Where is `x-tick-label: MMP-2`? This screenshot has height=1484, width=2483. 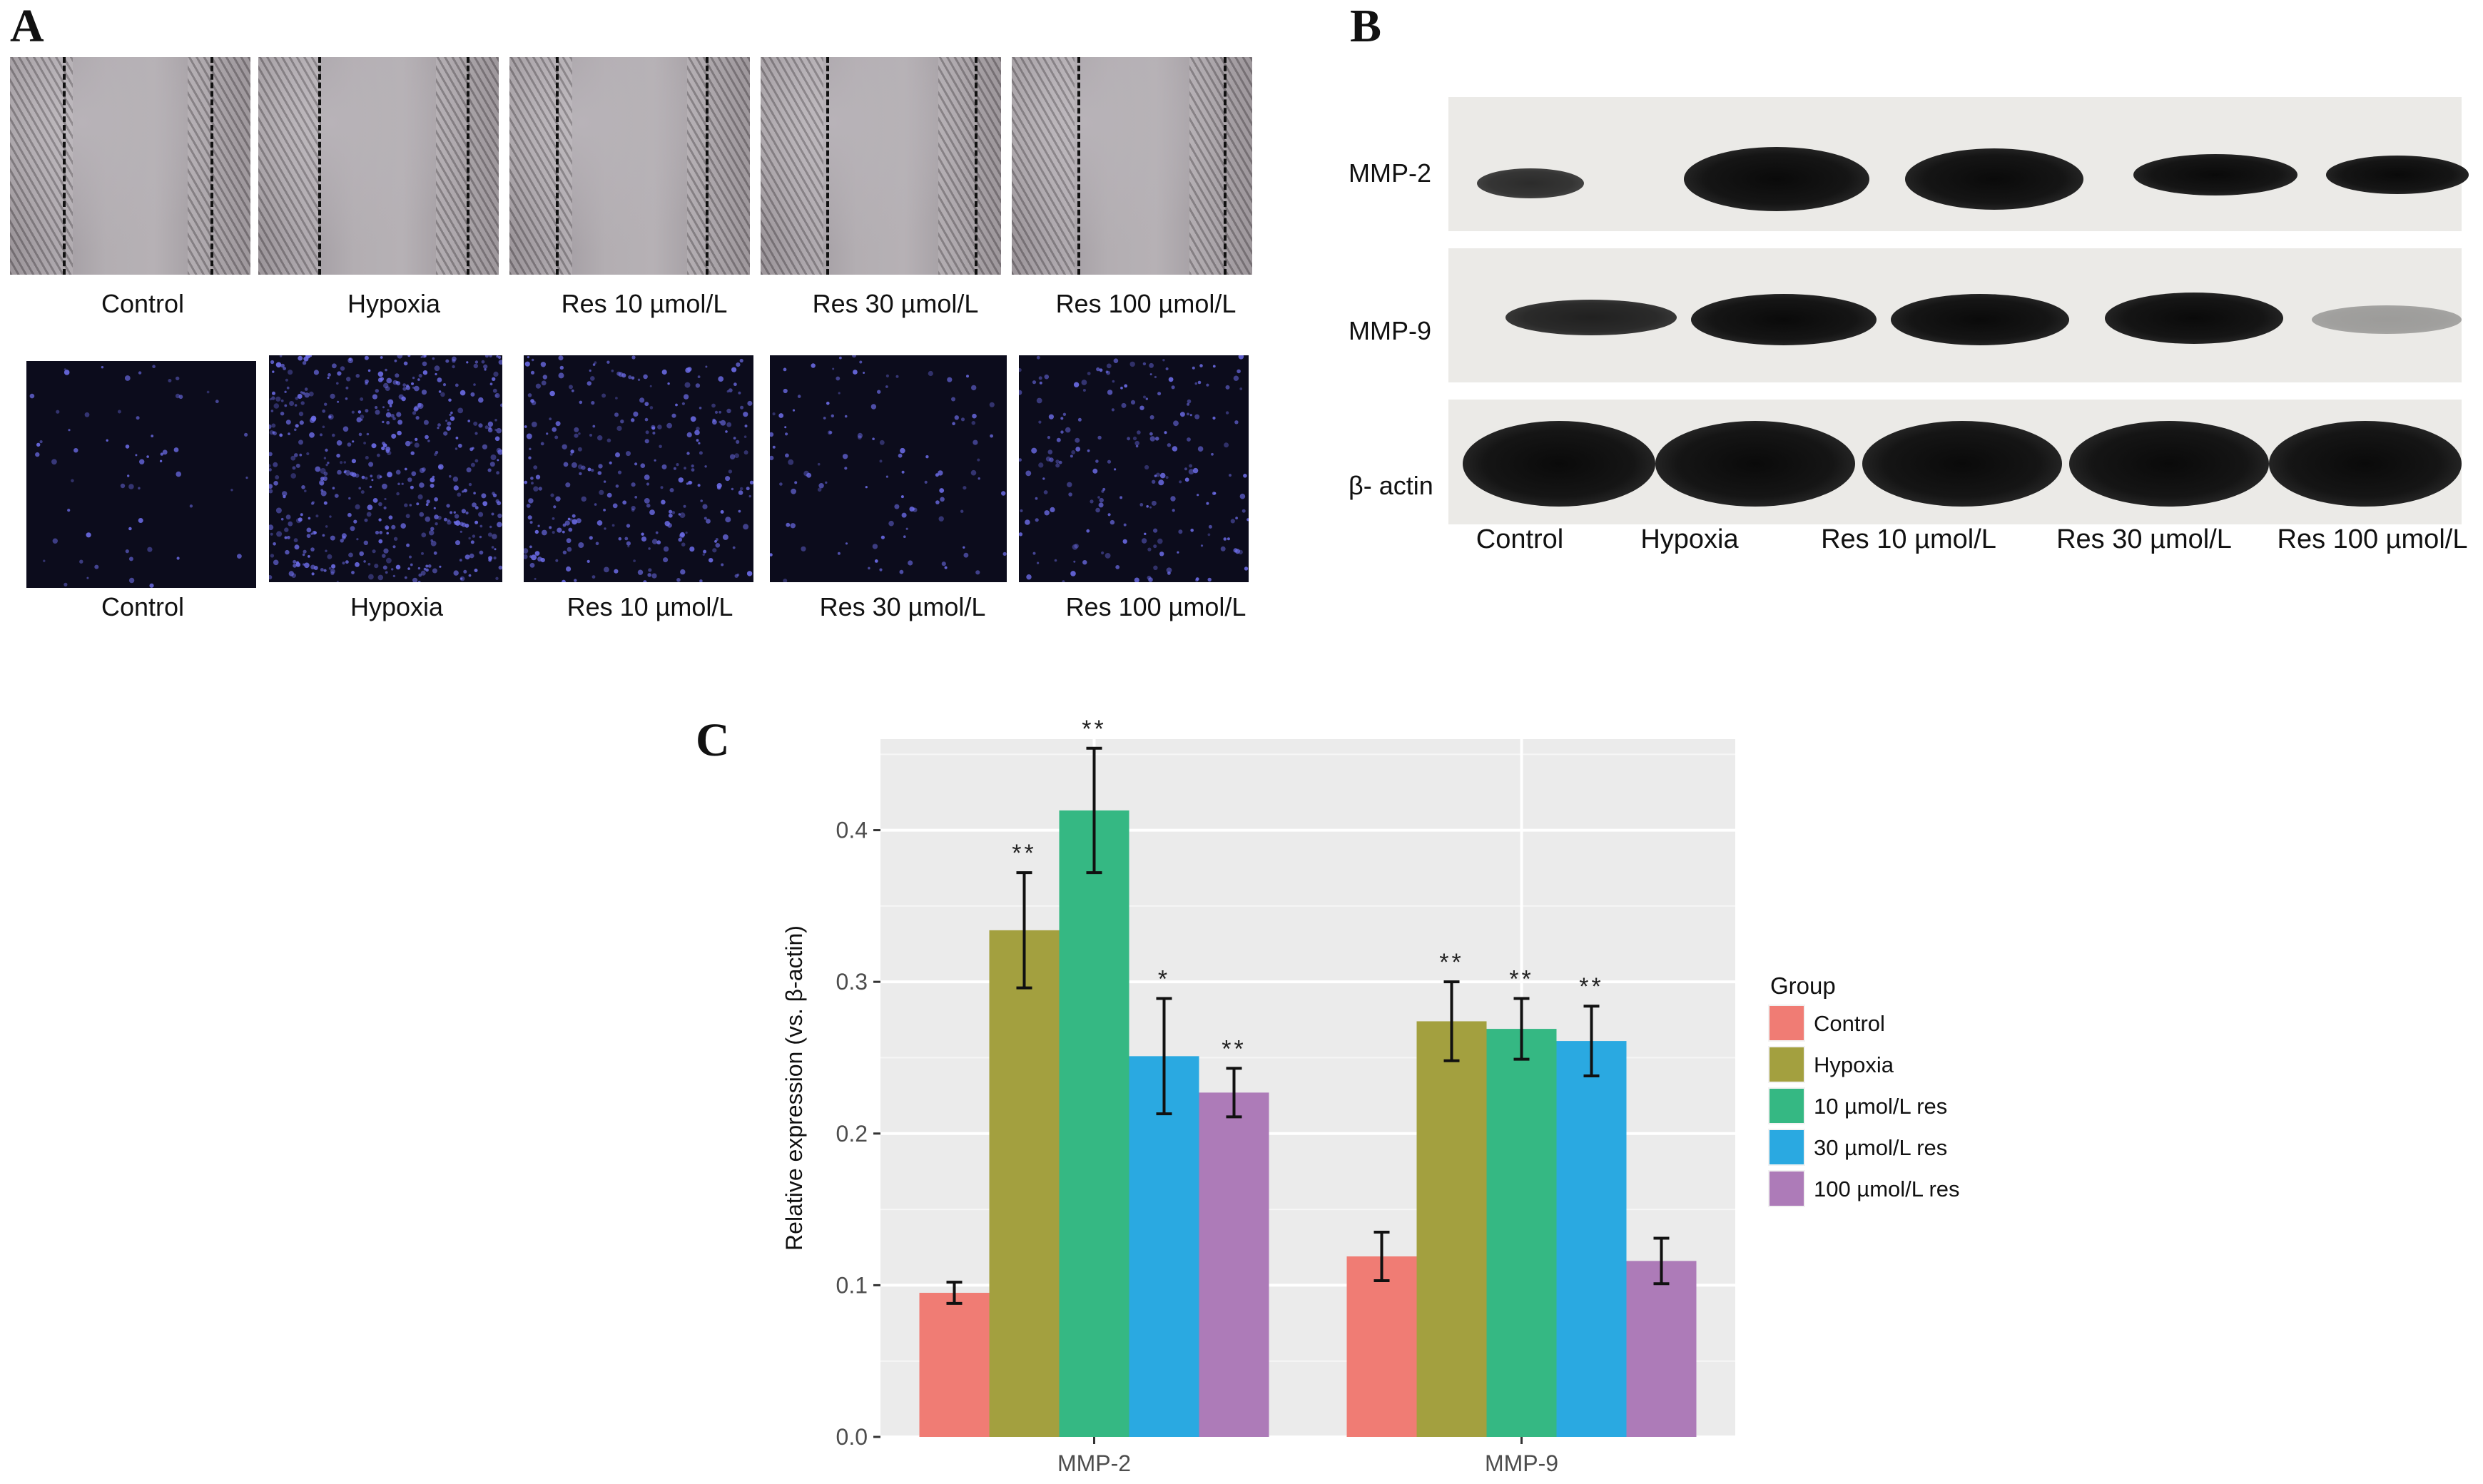
x-tick-label: MMP-2 is located at coordinates (1094, 1463).